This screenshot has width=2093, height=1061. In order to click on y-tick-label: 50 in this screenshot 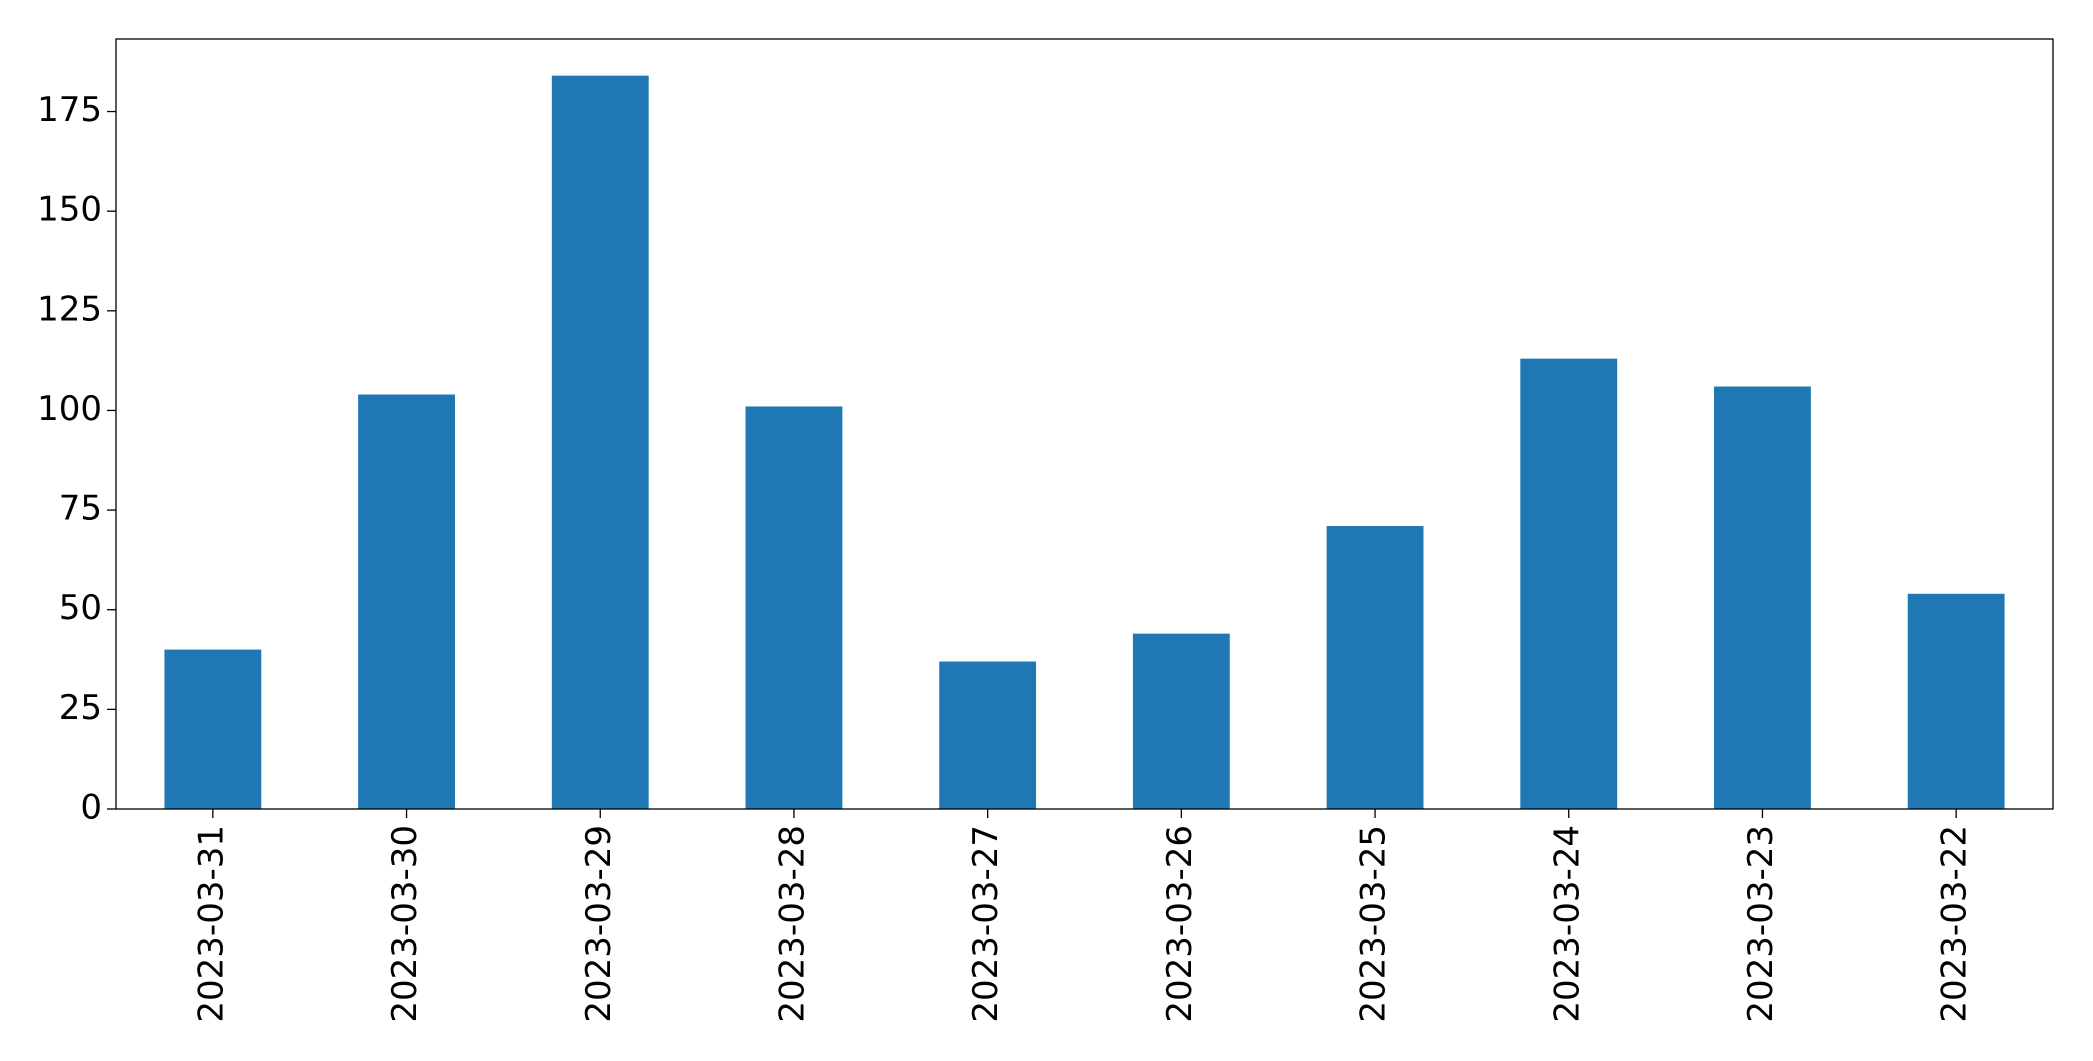, I will do `click(80, 608)`.